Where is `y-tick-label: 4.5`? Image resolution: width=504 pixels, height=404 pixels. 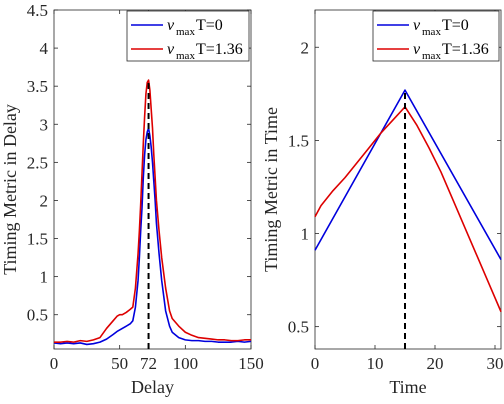 y-tick-label: 4.5 is located at coordinates (37, 10).